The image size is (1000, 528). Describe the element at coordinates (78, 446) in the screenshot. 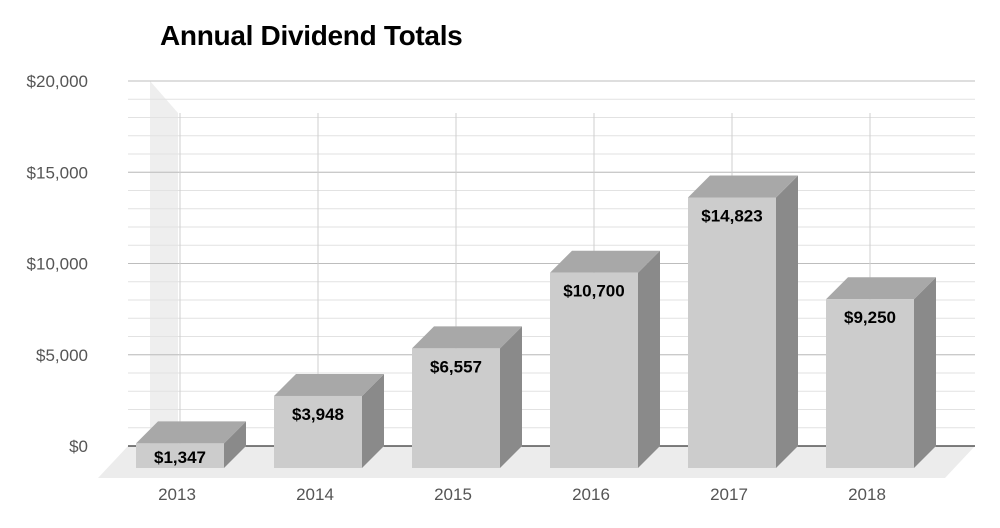

I see `y-tick-label: $0` at that location.